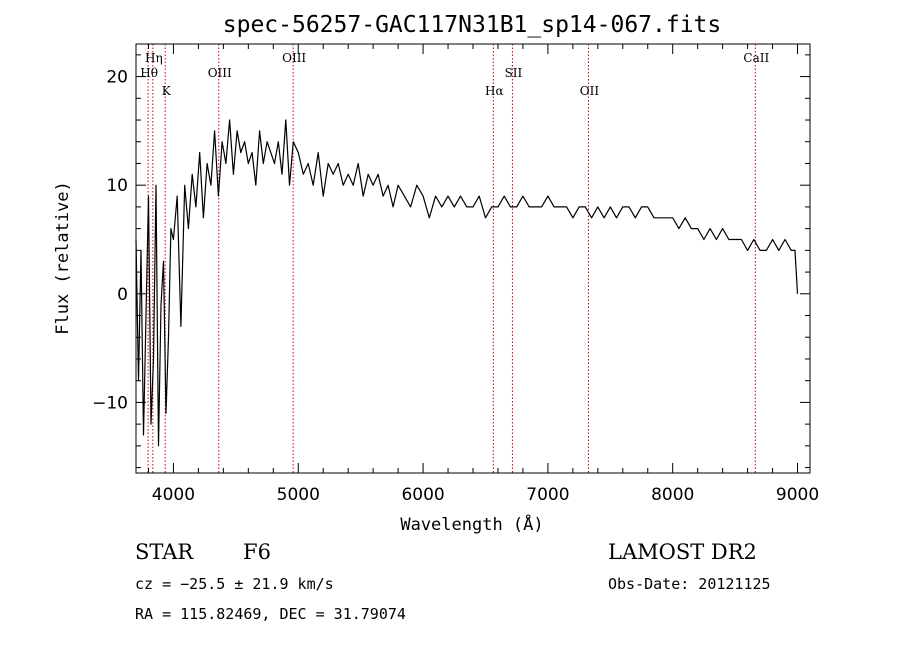 The height and width of the screenshot is (649, 900). What do you see at coordinates (117, 186) in the screenshot?
I see `y-tick-label: 10` at bounding box center [117, 186].